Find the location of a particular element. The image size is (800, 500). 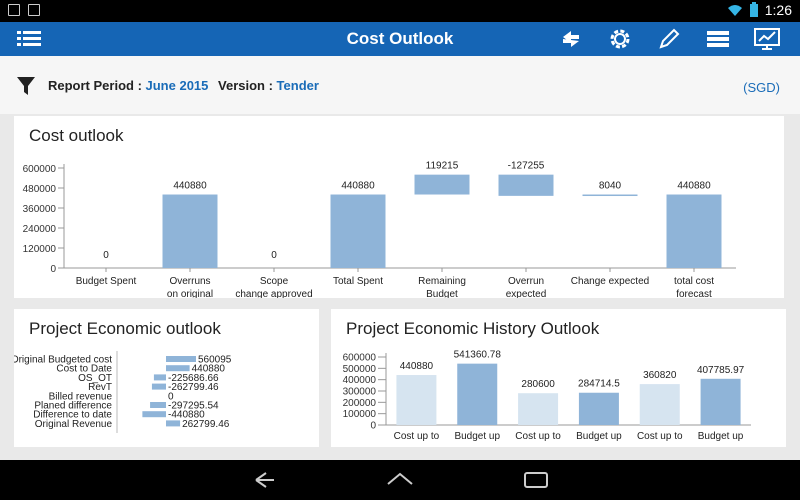

download-notification-icon is located at coordinates (14, 10).